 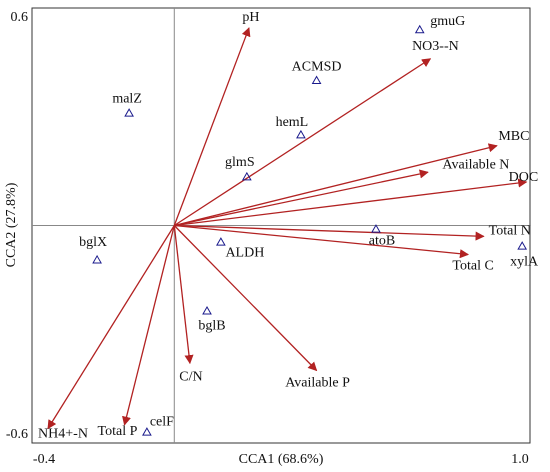 I want to click on species-label: bglB, so click(x=211, y=325).